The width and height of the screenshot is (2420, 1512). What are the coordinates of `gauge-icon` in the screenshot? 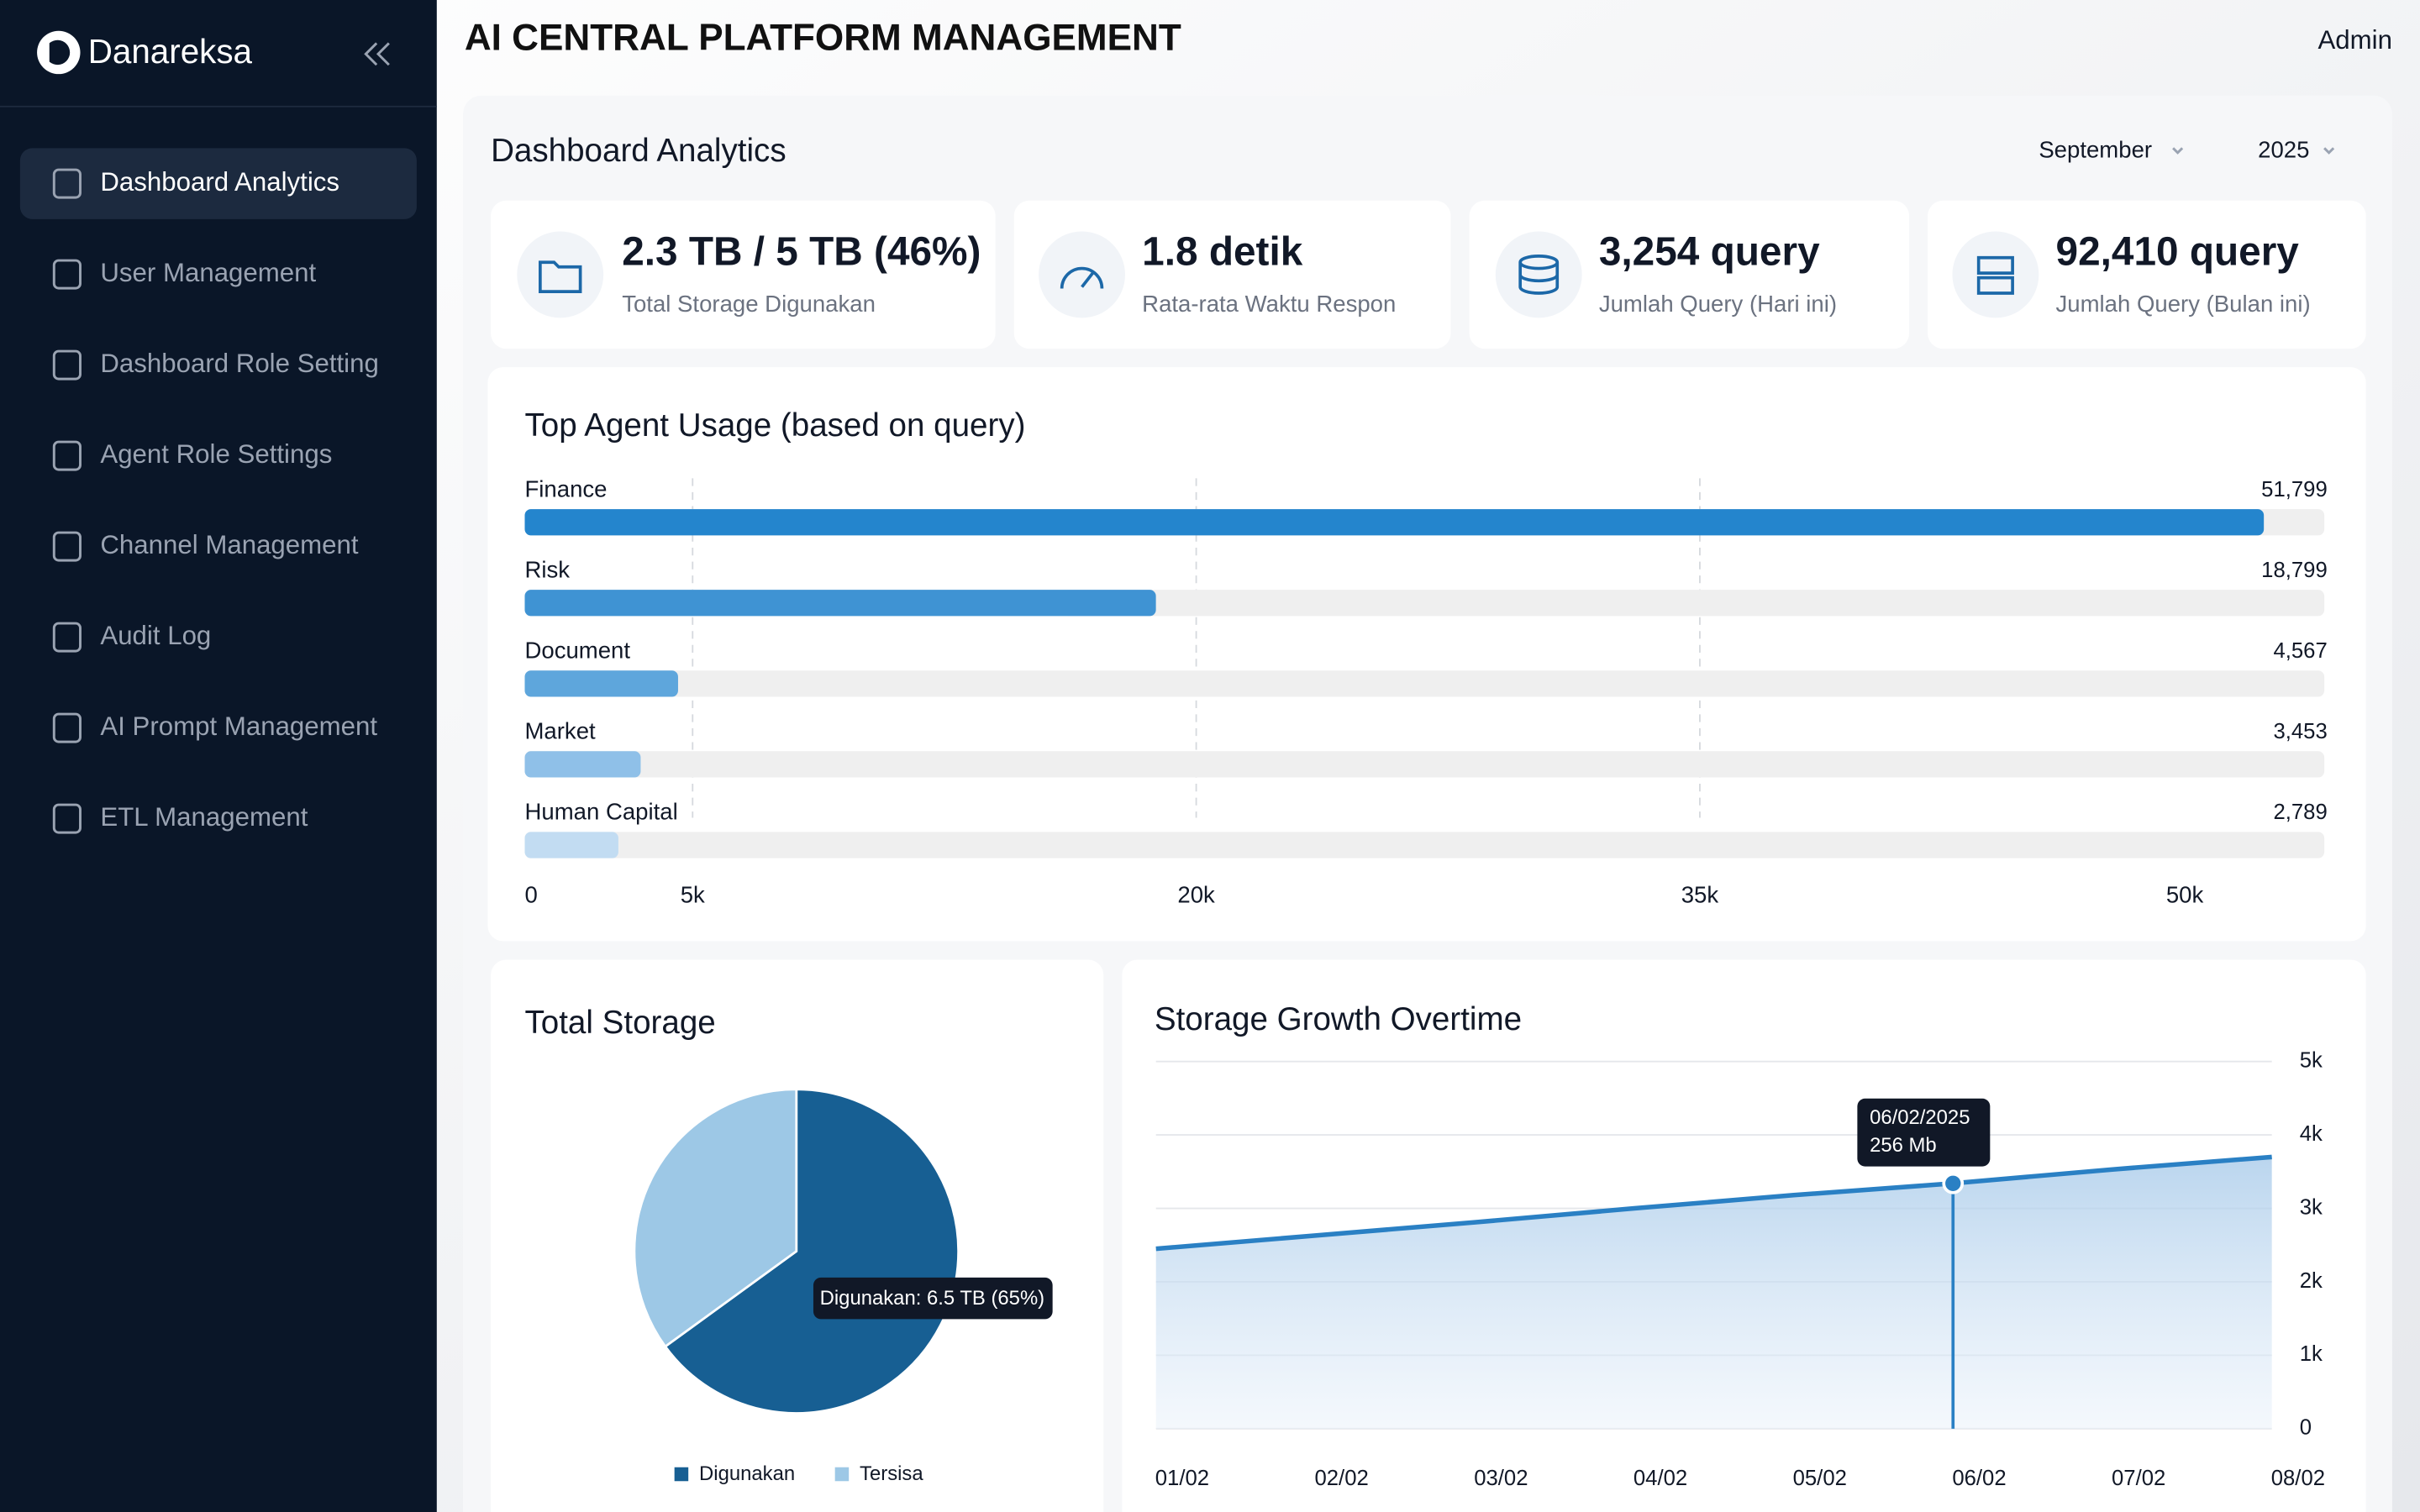 It's located at (1082, 277).